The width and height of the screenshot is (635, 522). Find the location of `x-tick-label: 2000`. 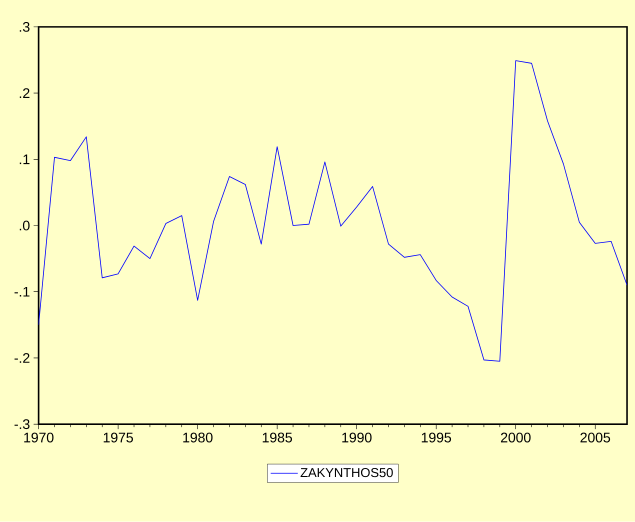

x-tick-label: 2000 is located at coordinates (515, 437).